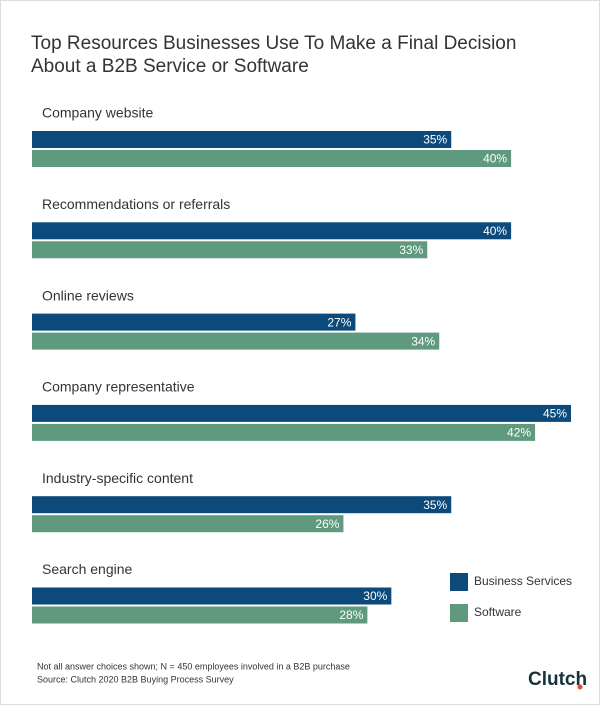  What do you see at coordinates (88, 295) in the screenshot?
I see `category-label: Online reviews` at bounding box center [88, 295].